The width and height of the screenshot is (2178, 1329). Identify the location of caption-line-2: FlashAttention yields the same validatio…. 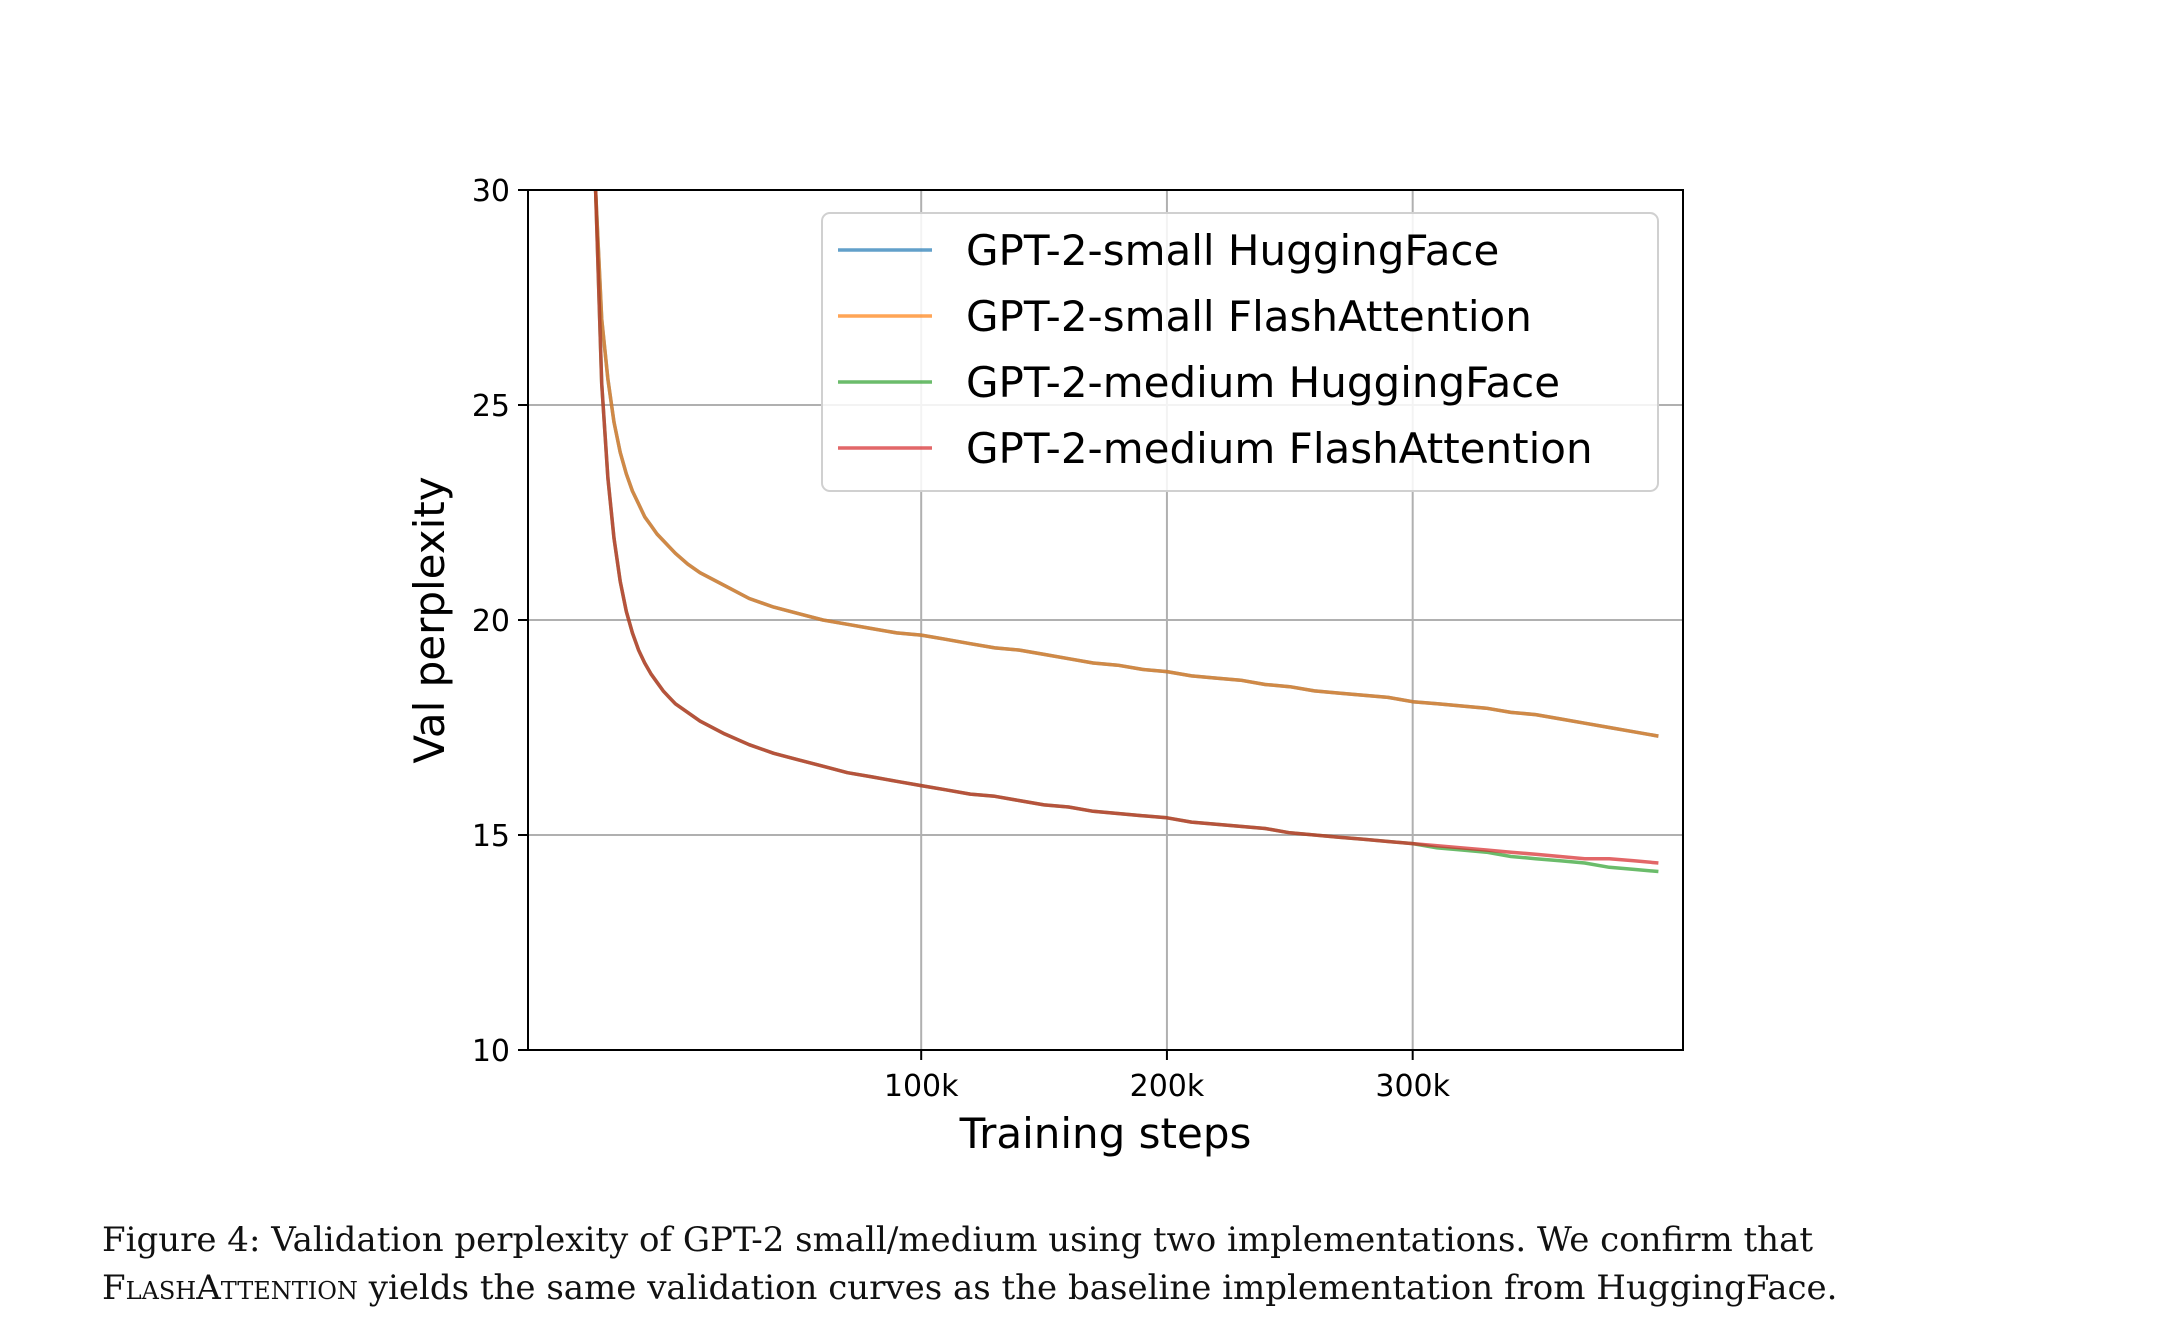
(1072, 1288).